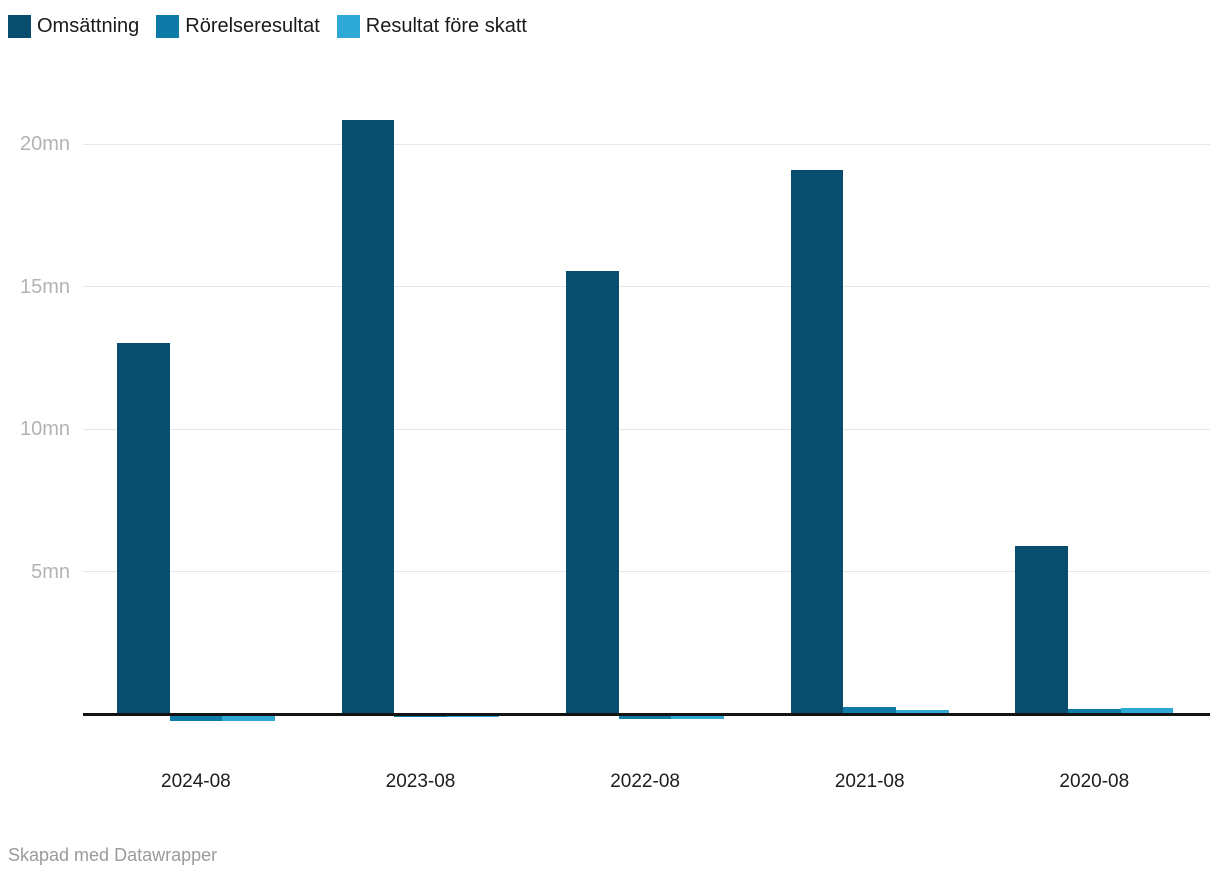 Image resolution: width=1220 pixels, height=882 pixels. Describe the element at coordinates (168, 26) in the screenshot. I see `legend-swatch-rorelseresultat` at that location.